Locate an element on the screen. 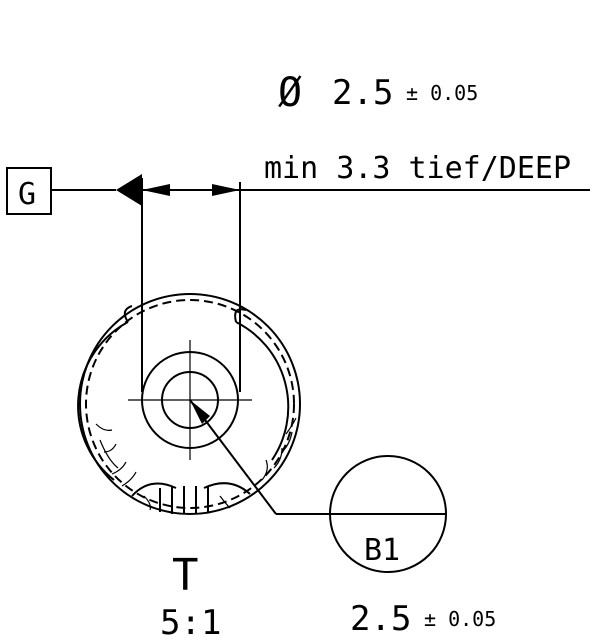 This screenshot has height=641, width=596. dimension-arrow-right is located at coordinates (226, 190).